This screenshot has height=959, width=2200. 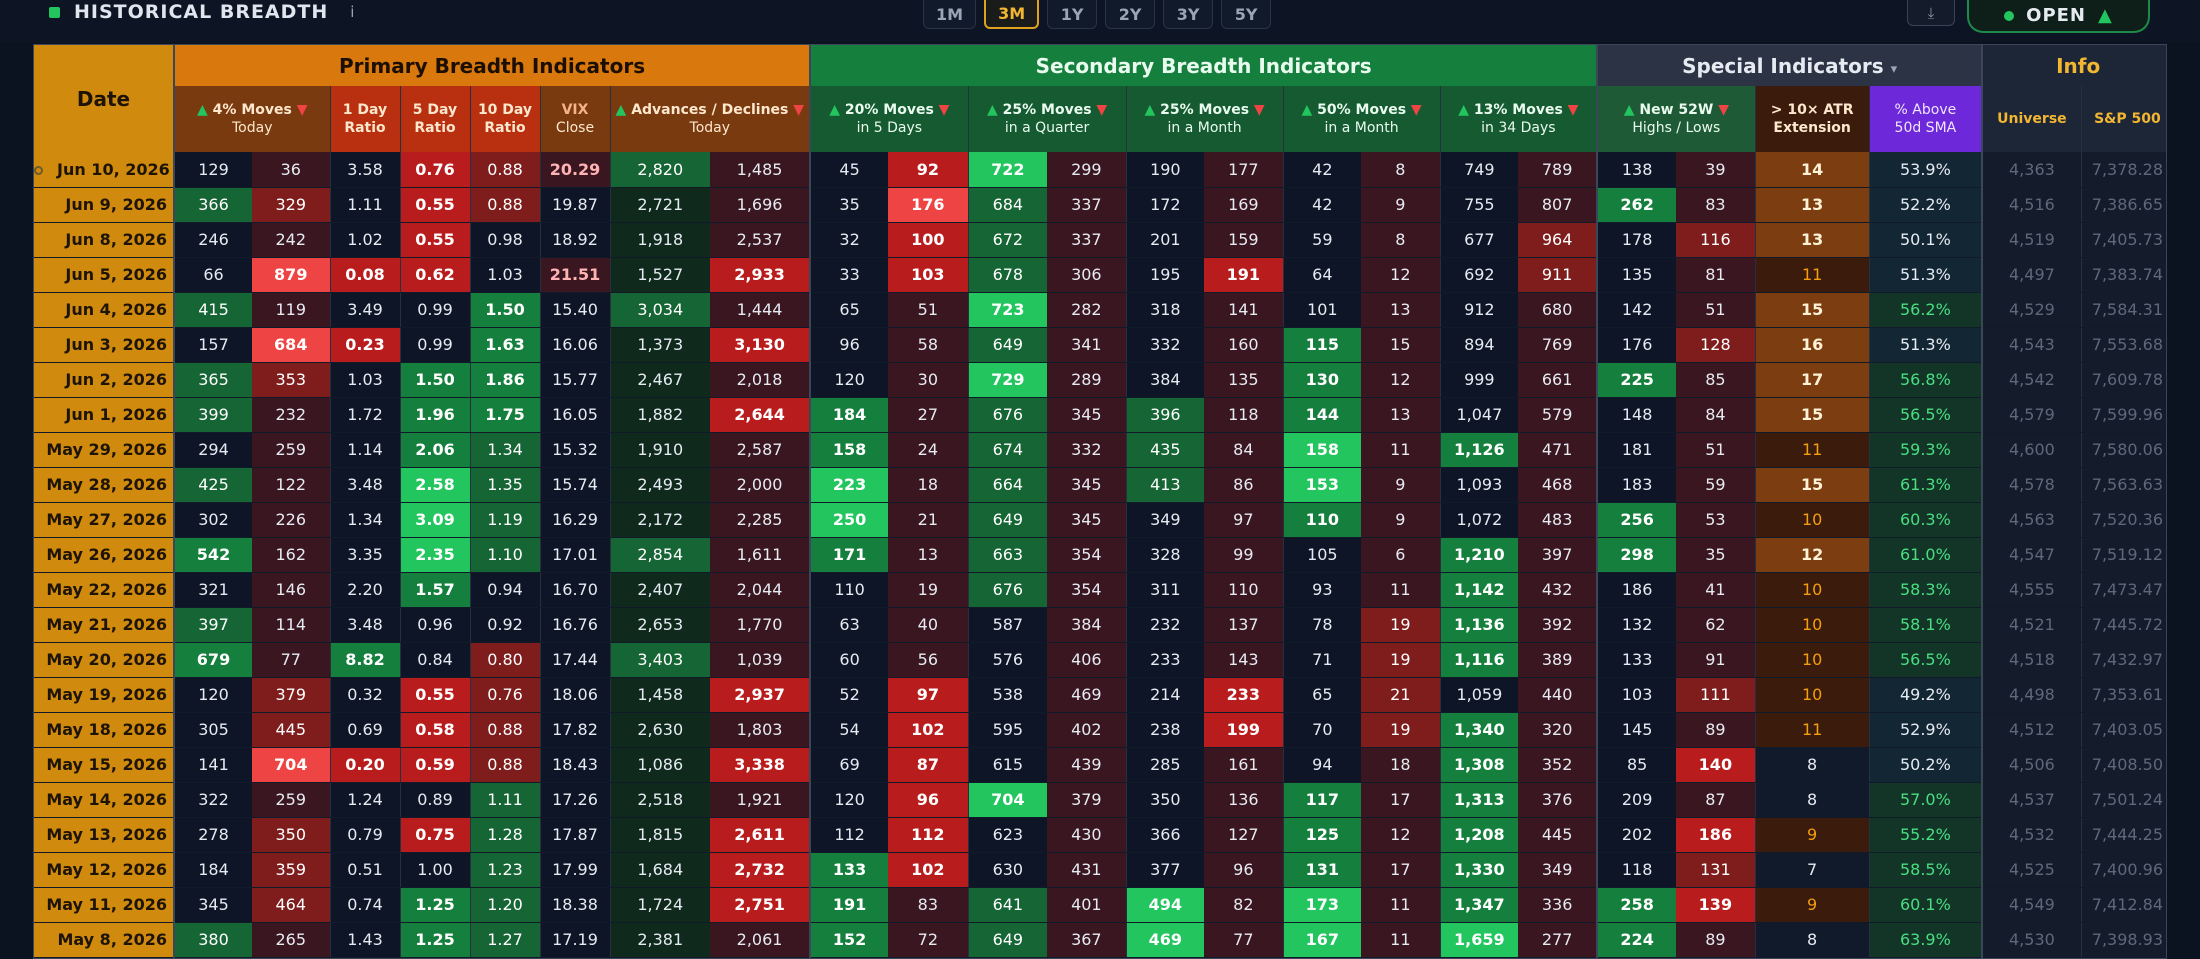 What do you see at coordinates (761, 450) in the screenshot?
I see `cell-declines: 2,587` at bounding box center [761, 450].